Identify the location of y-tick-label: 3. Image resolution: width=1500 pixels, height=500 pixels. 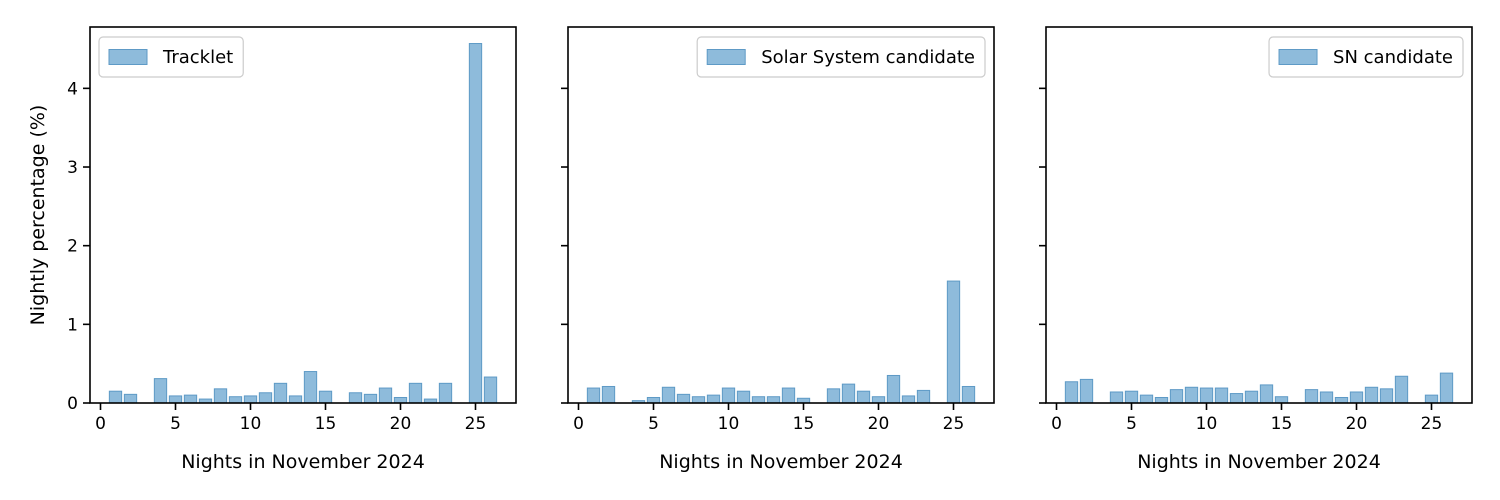
(72, 168).